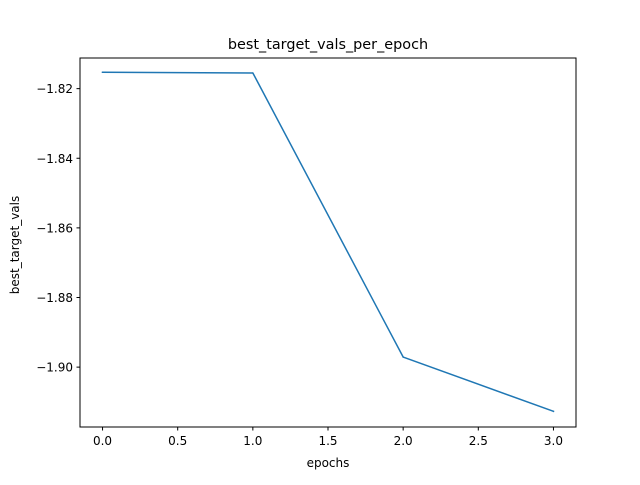 The image size is (640, 485). Describe the element at coordinates (403, 441) in the screenshot. I see `x-tick-label: 2.0` at that location.